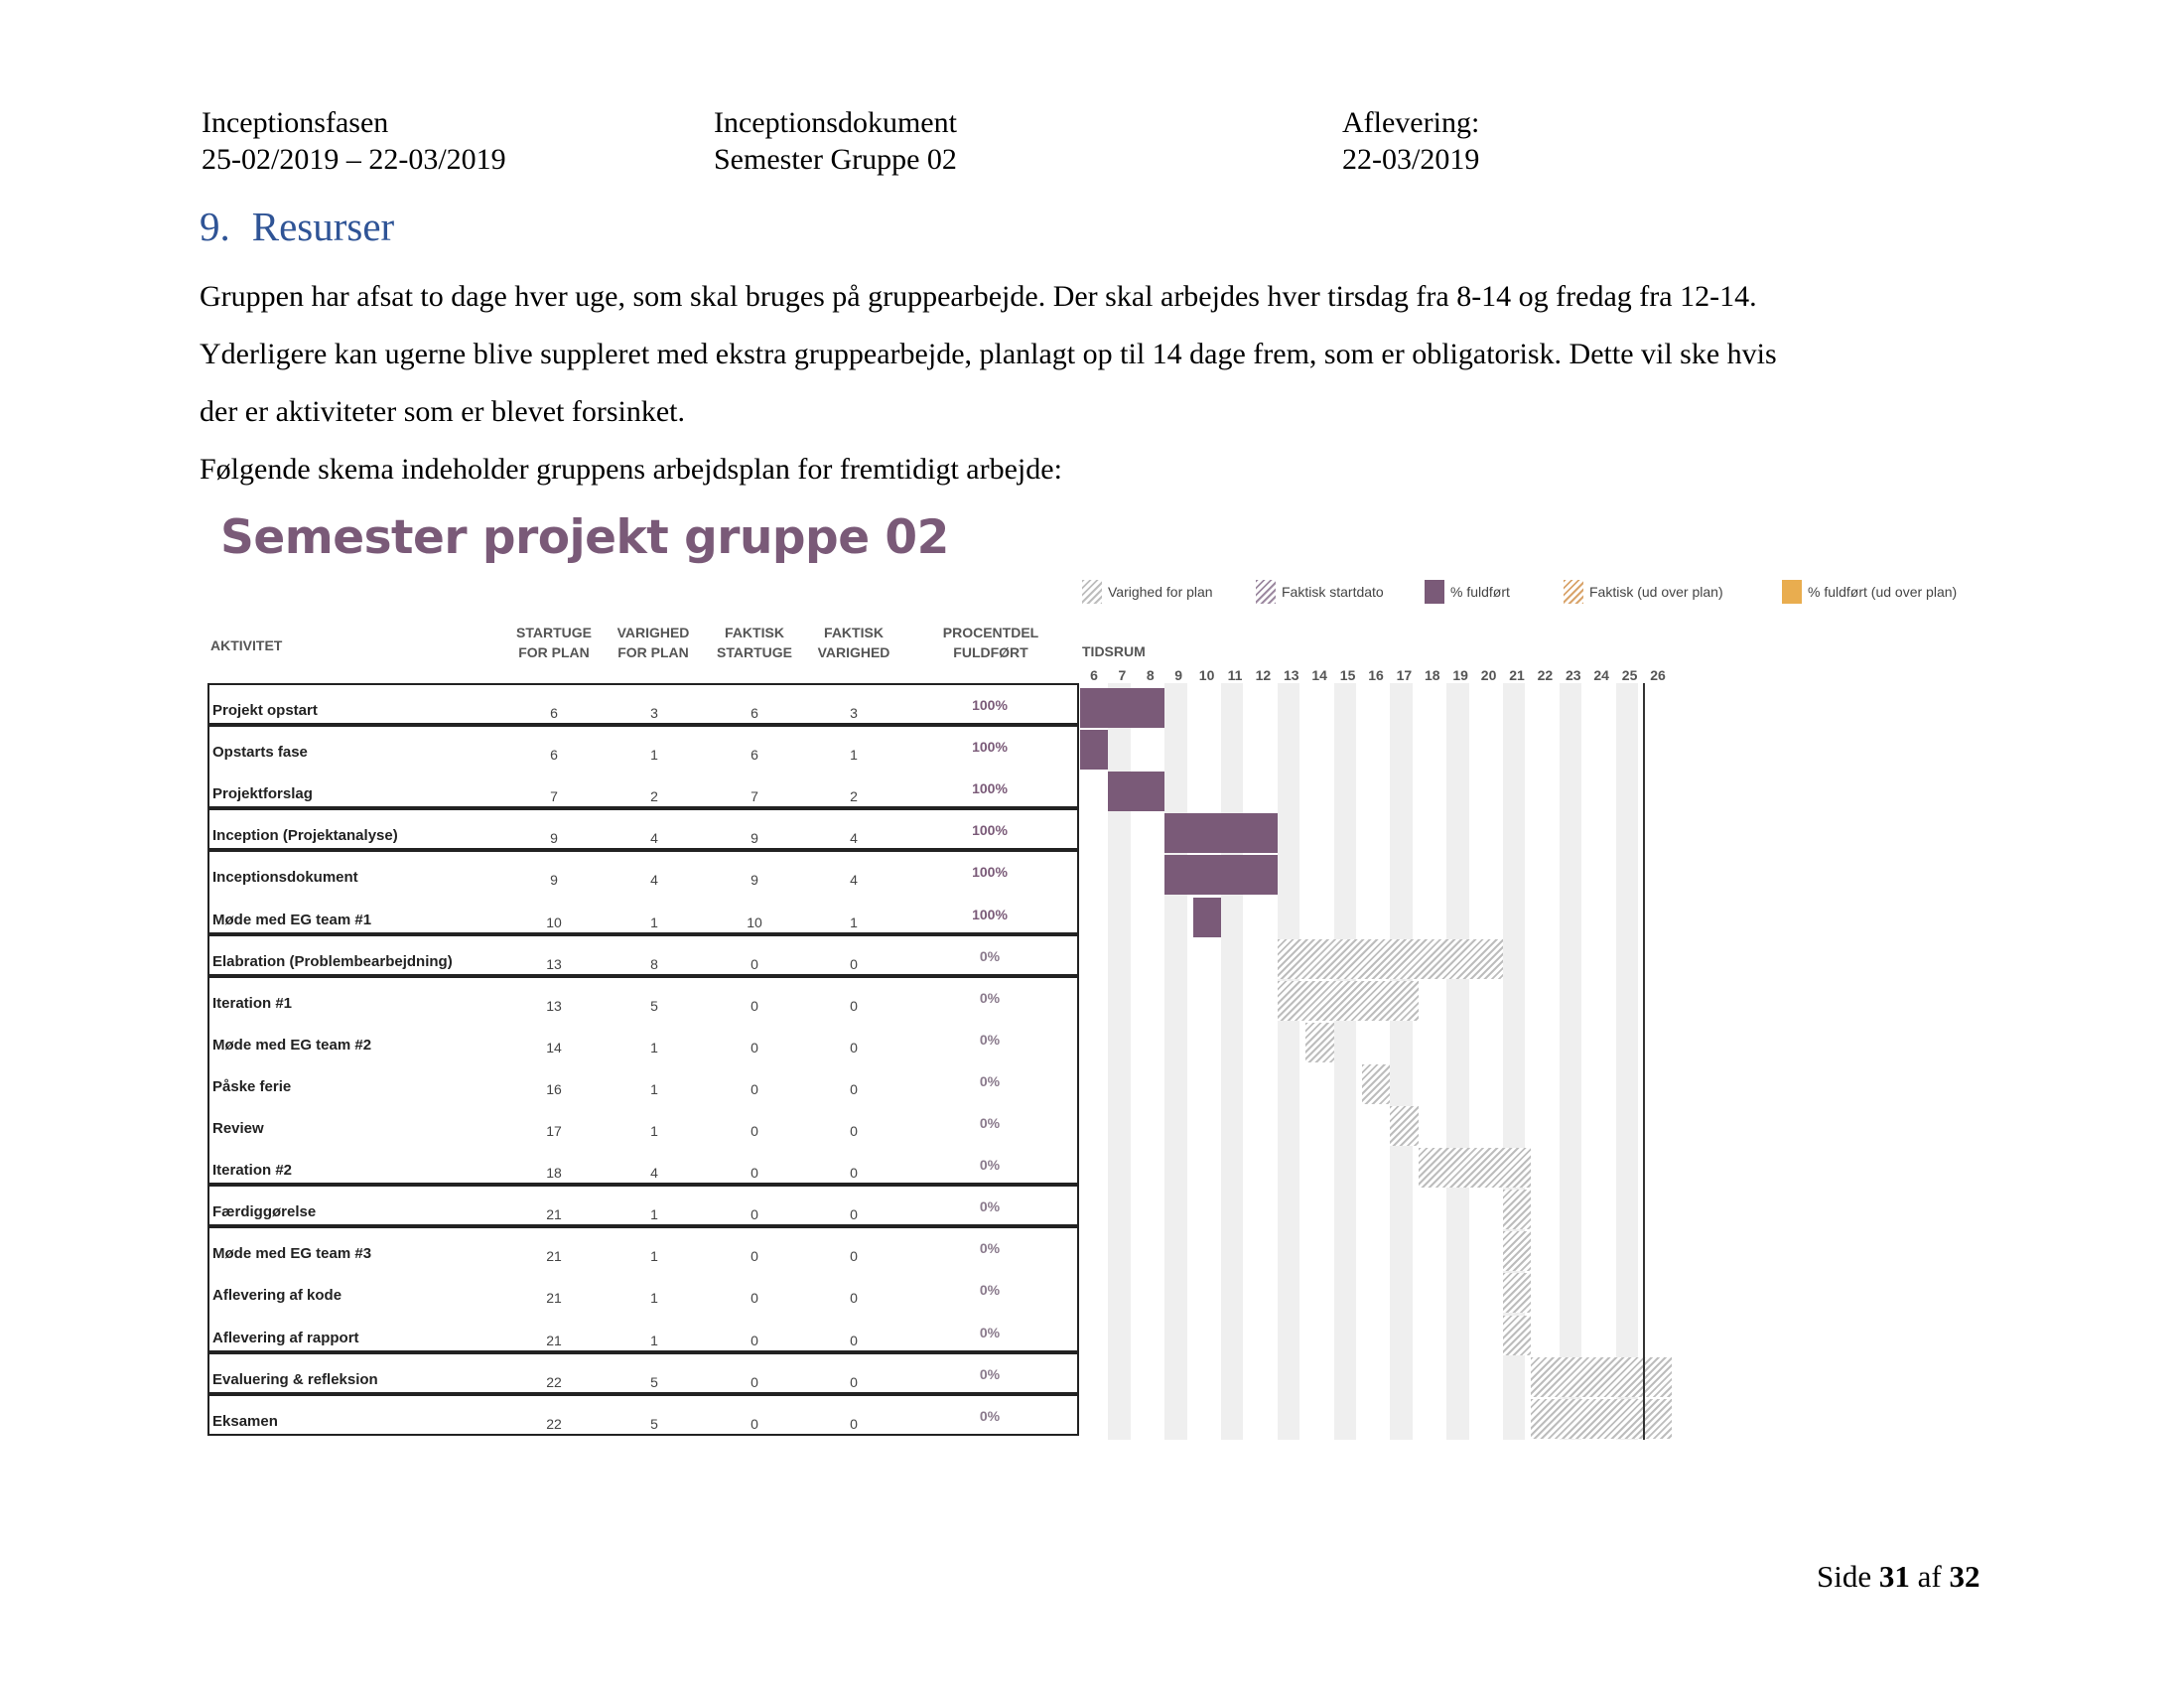 Image resolution: width=2184 pixels, height=1688 pixels. What do you see at coordinates (1114, 651) in the screenshot?
I see `col-header-timeline: TIDSRUM` at bounding box center [1114, 651].